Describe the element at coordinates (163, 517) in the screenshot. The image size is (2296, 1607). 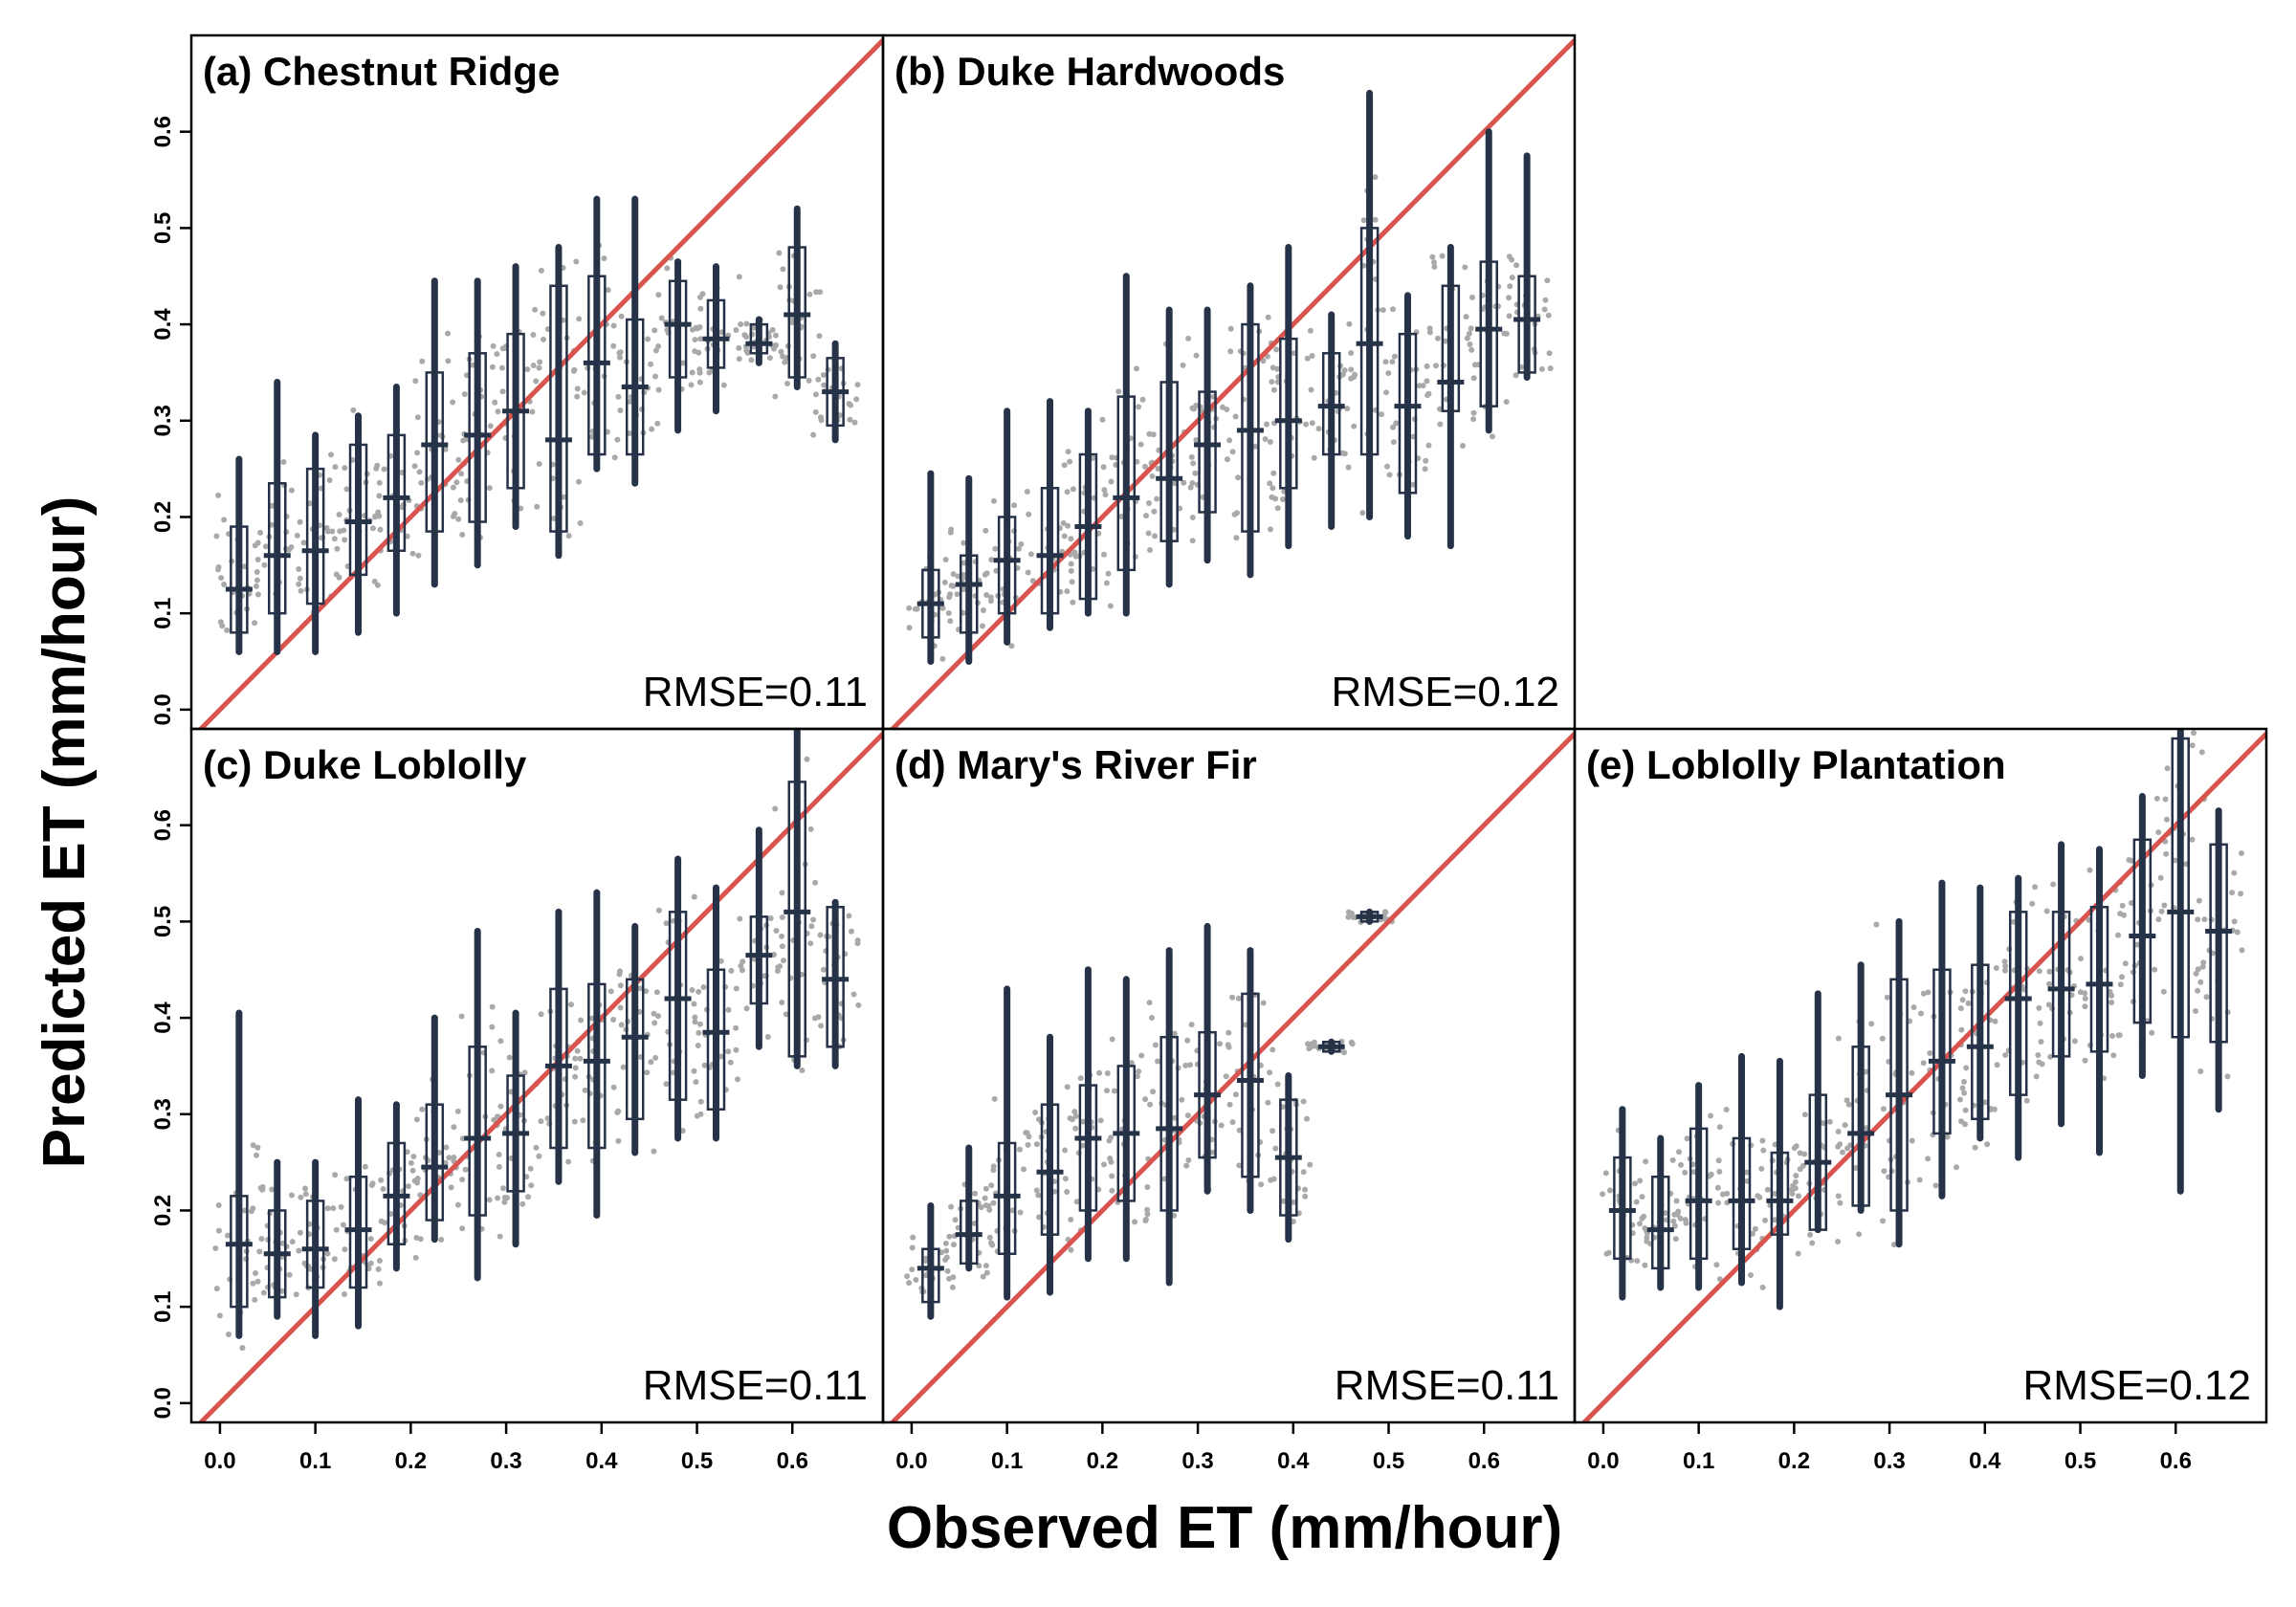
I see `y-tick-label: 0.2` at that location.